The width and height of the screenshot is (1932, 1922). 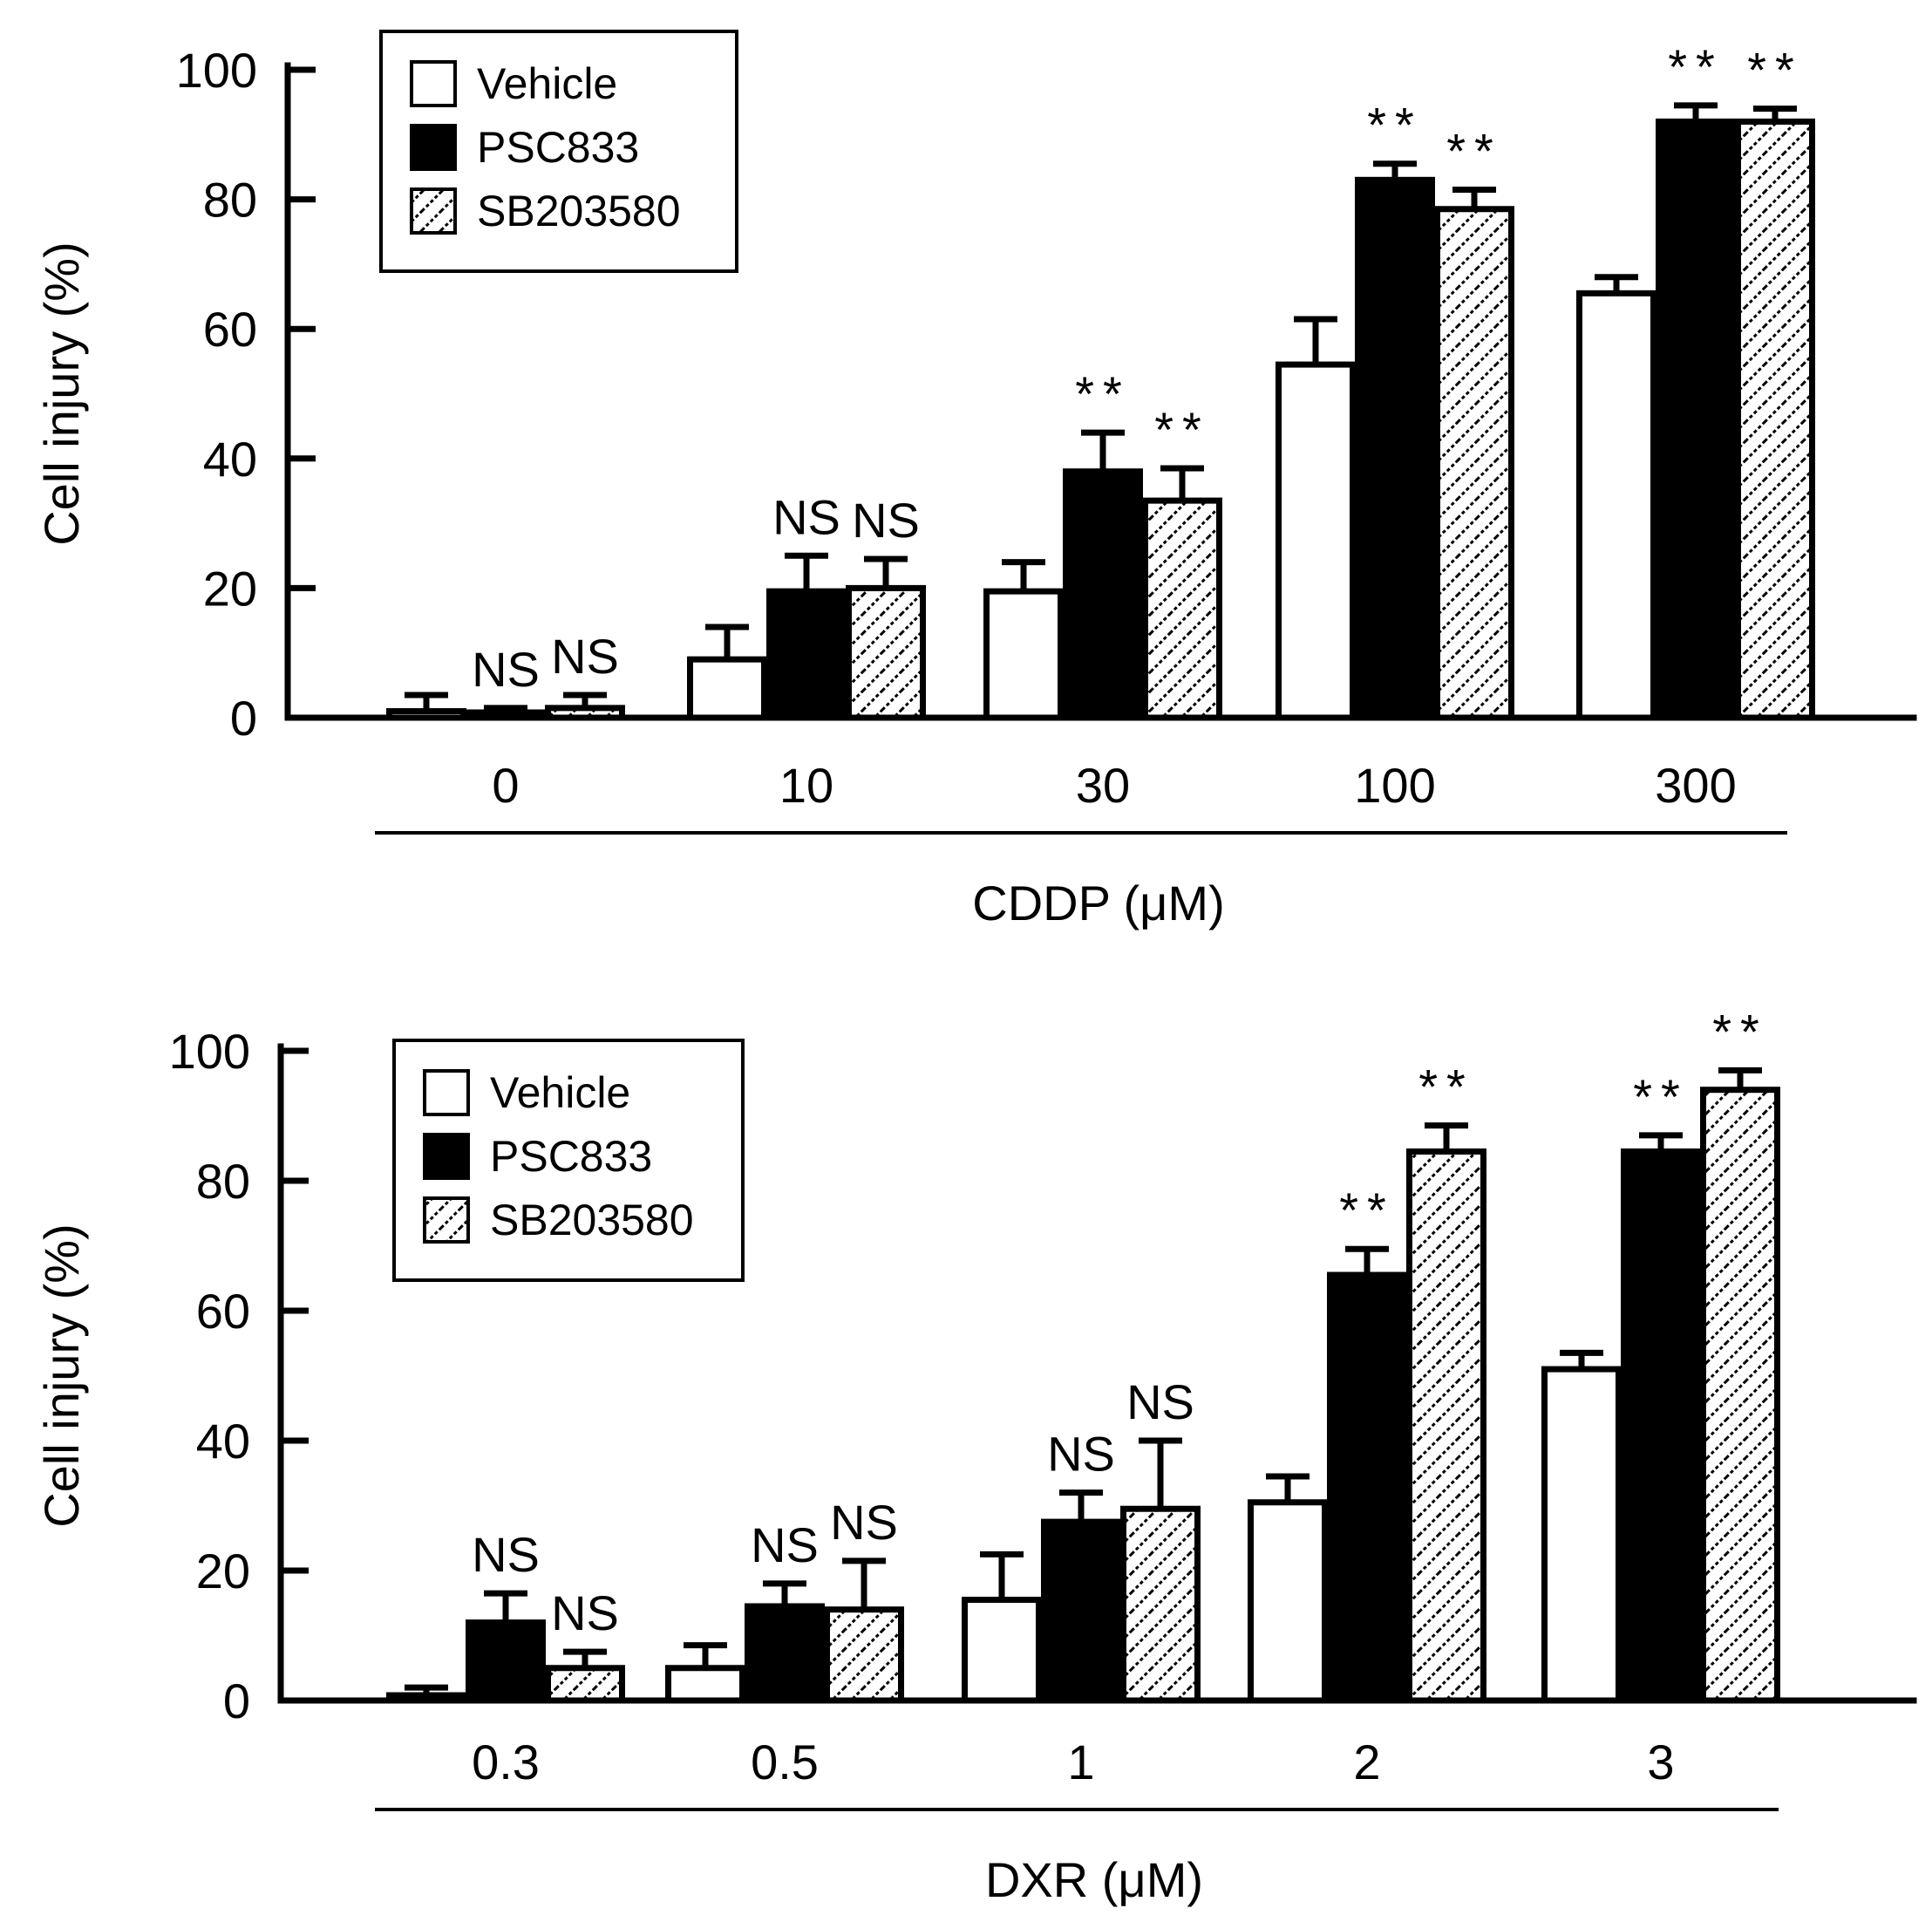 I want to click on bar-sb203580-0.5, so click(x=864, y=1655).